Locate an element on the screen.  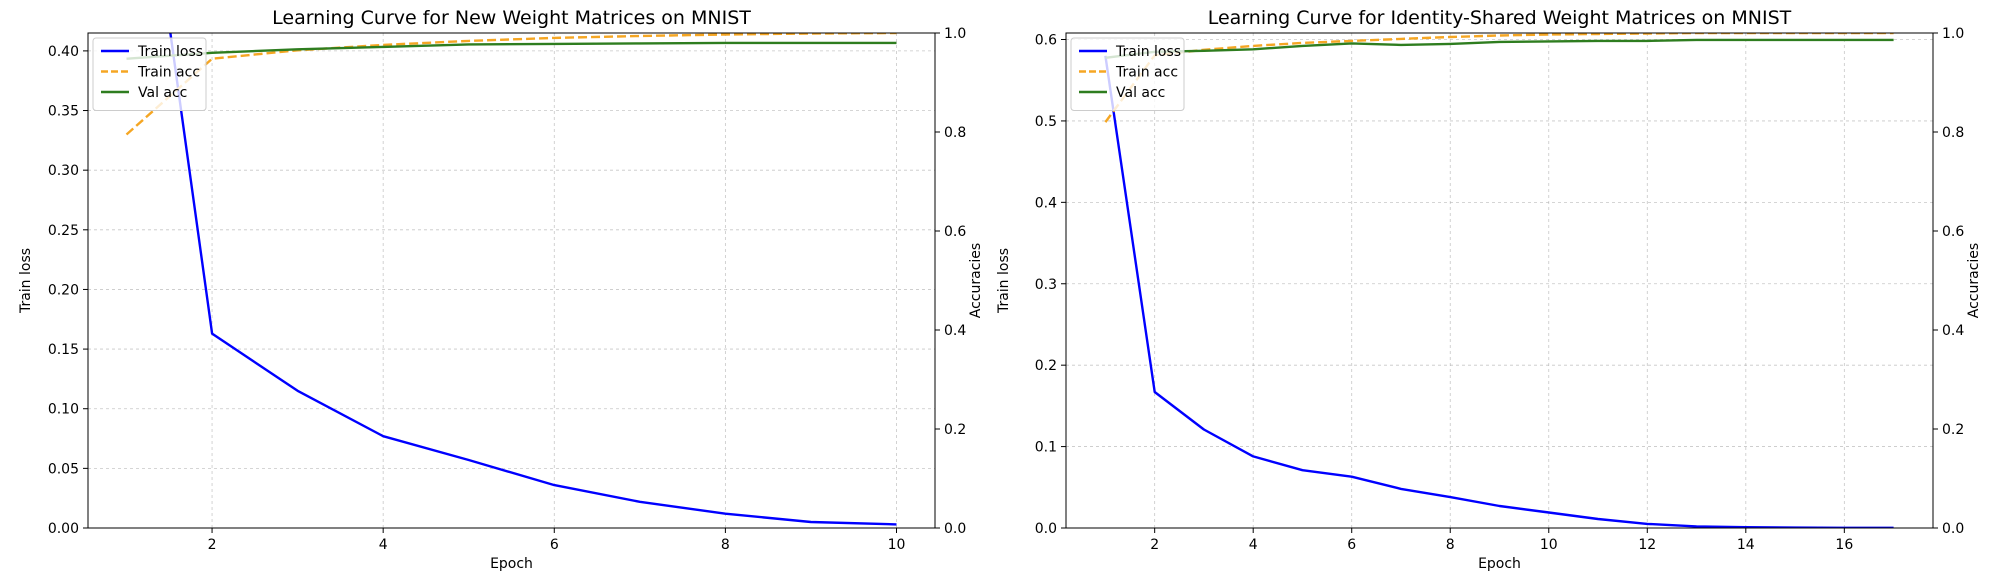
x-tick-label: 16 is located at coordinates (1844, 545).